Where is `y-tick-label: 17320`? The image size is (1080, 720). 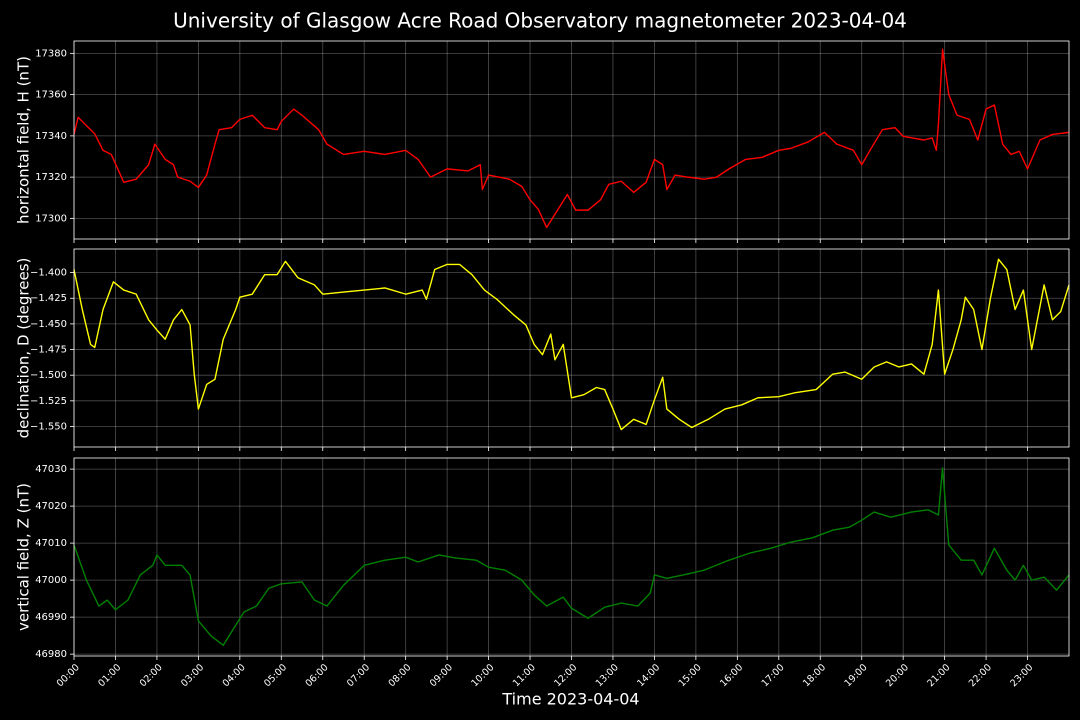 y-tick-label: 17320 is located at coordinates (51, 177).